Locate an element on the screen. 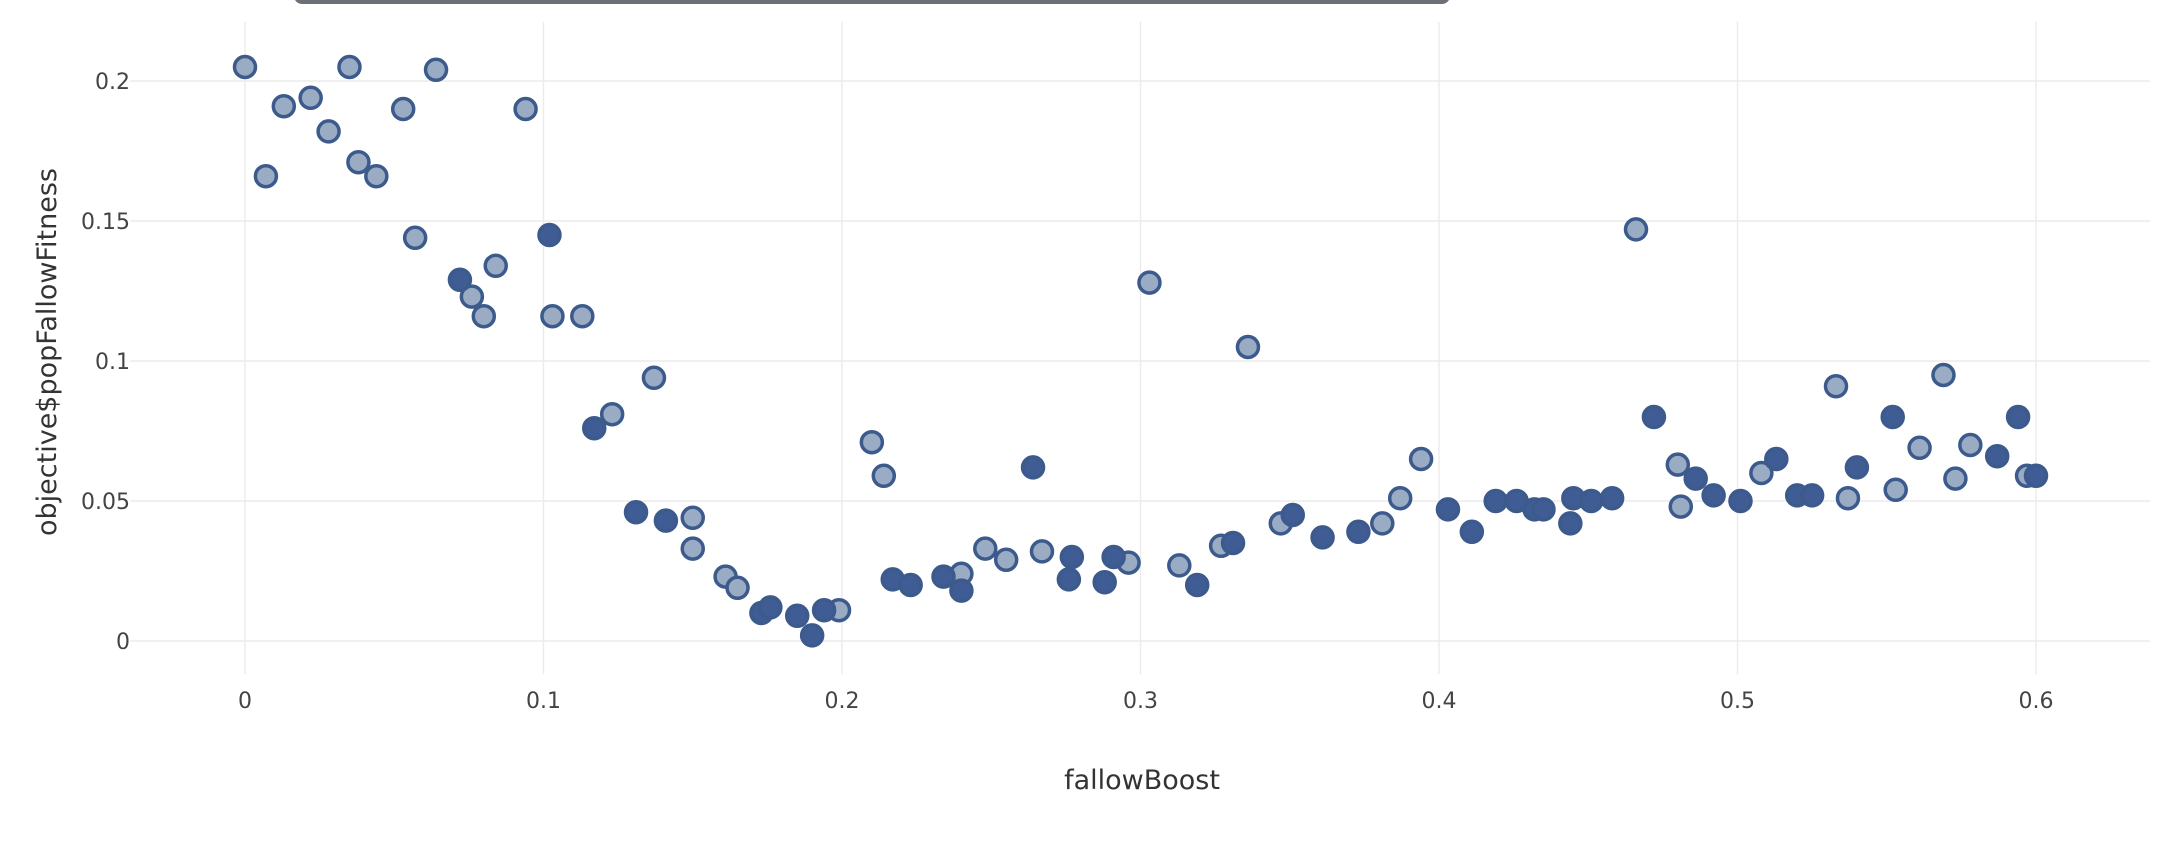 Image resolution: width=2184 pixels, height=849 pixels. top-toolbar-edge is located at coordinates (872, 2).